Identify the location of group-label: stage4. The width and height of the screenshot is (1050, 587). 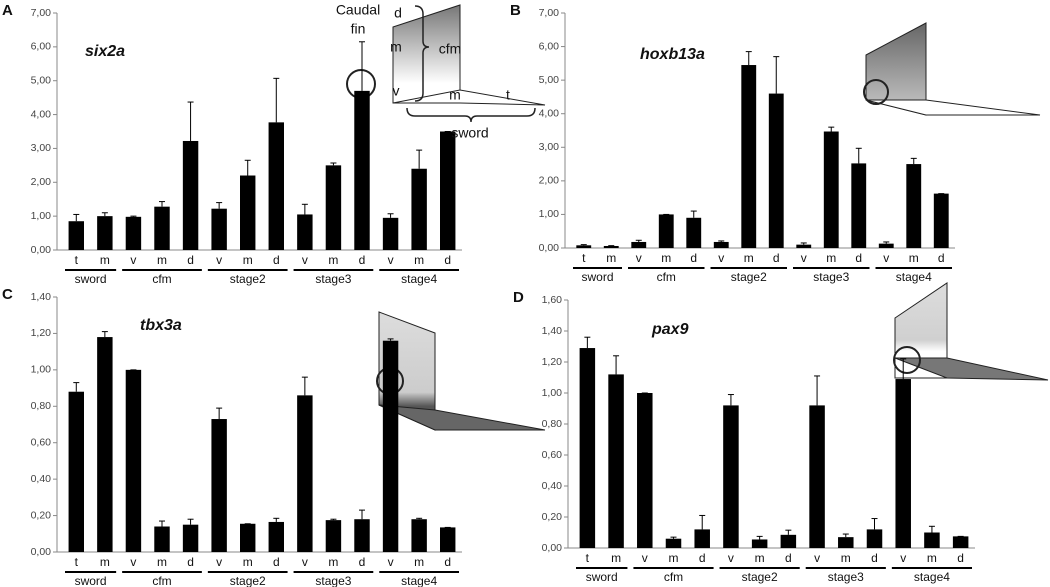
(932, 577).